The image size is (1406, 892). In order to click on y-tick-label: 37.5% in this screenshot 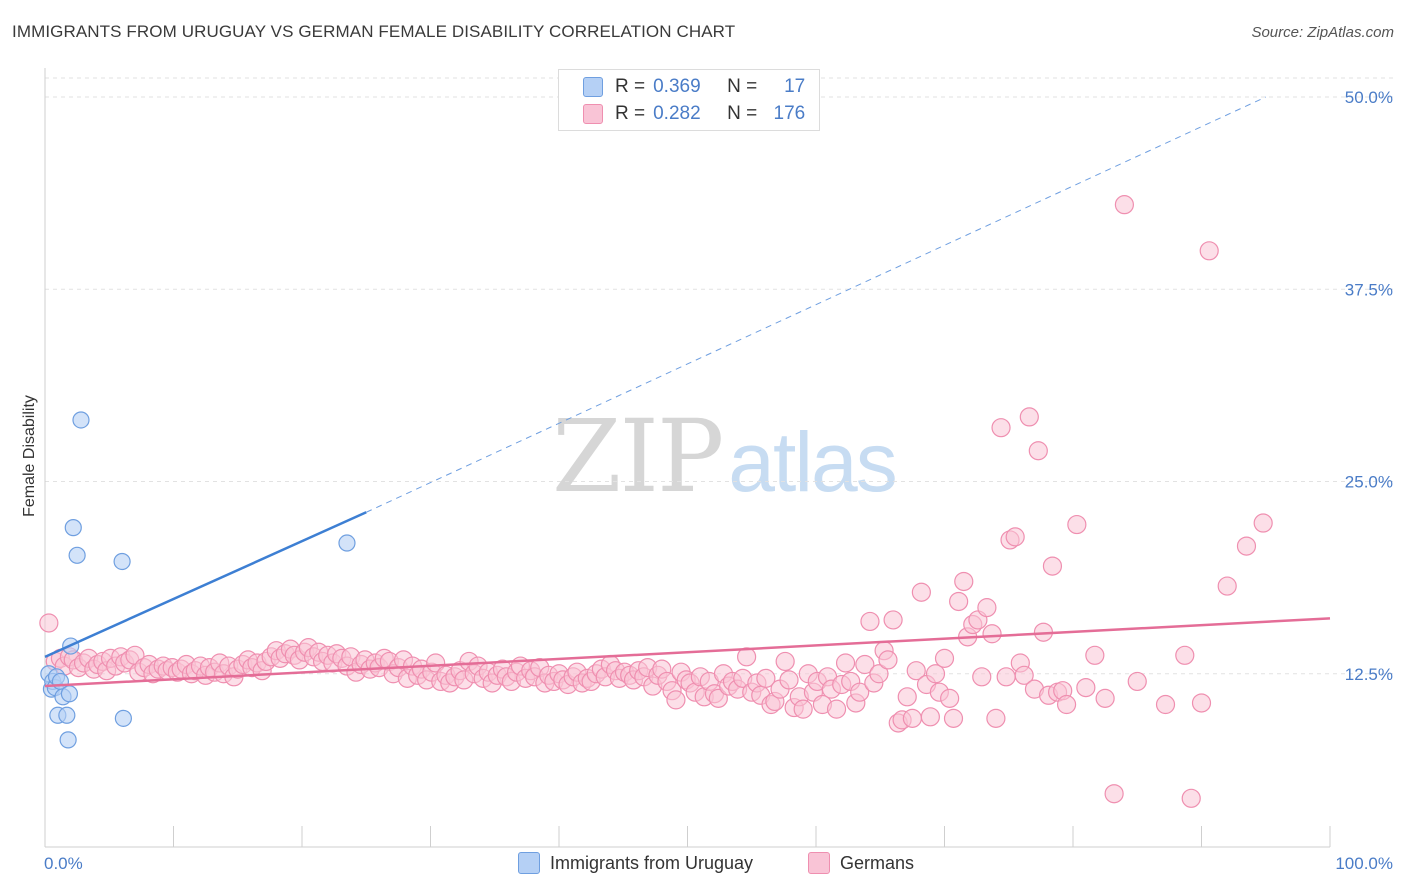, I will do `click(1369, 289)`.